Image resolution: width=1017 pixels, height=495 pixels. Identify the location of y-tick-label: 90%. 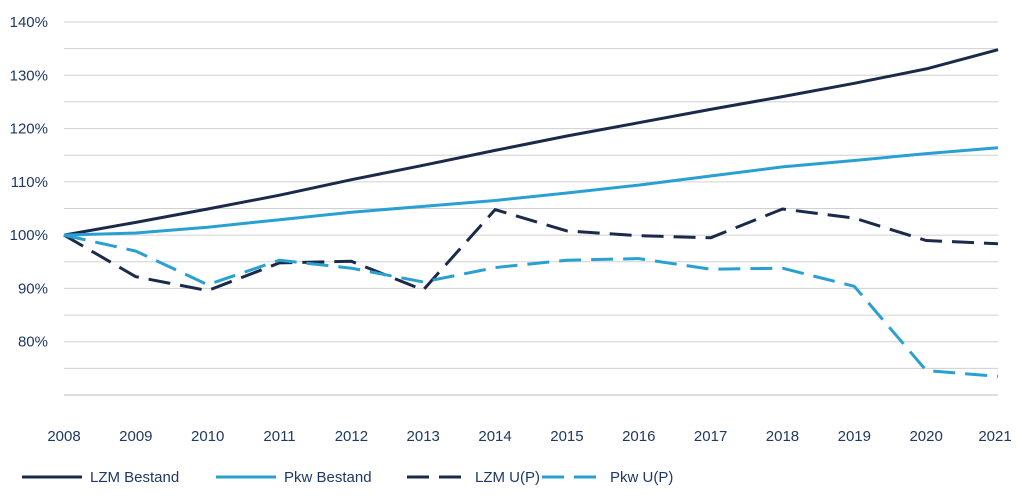
(33, 288).